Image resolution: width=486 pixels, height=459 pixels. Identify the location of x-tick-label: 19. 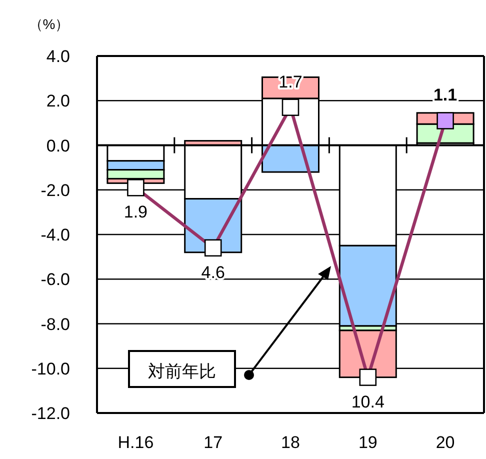
(368, 442).